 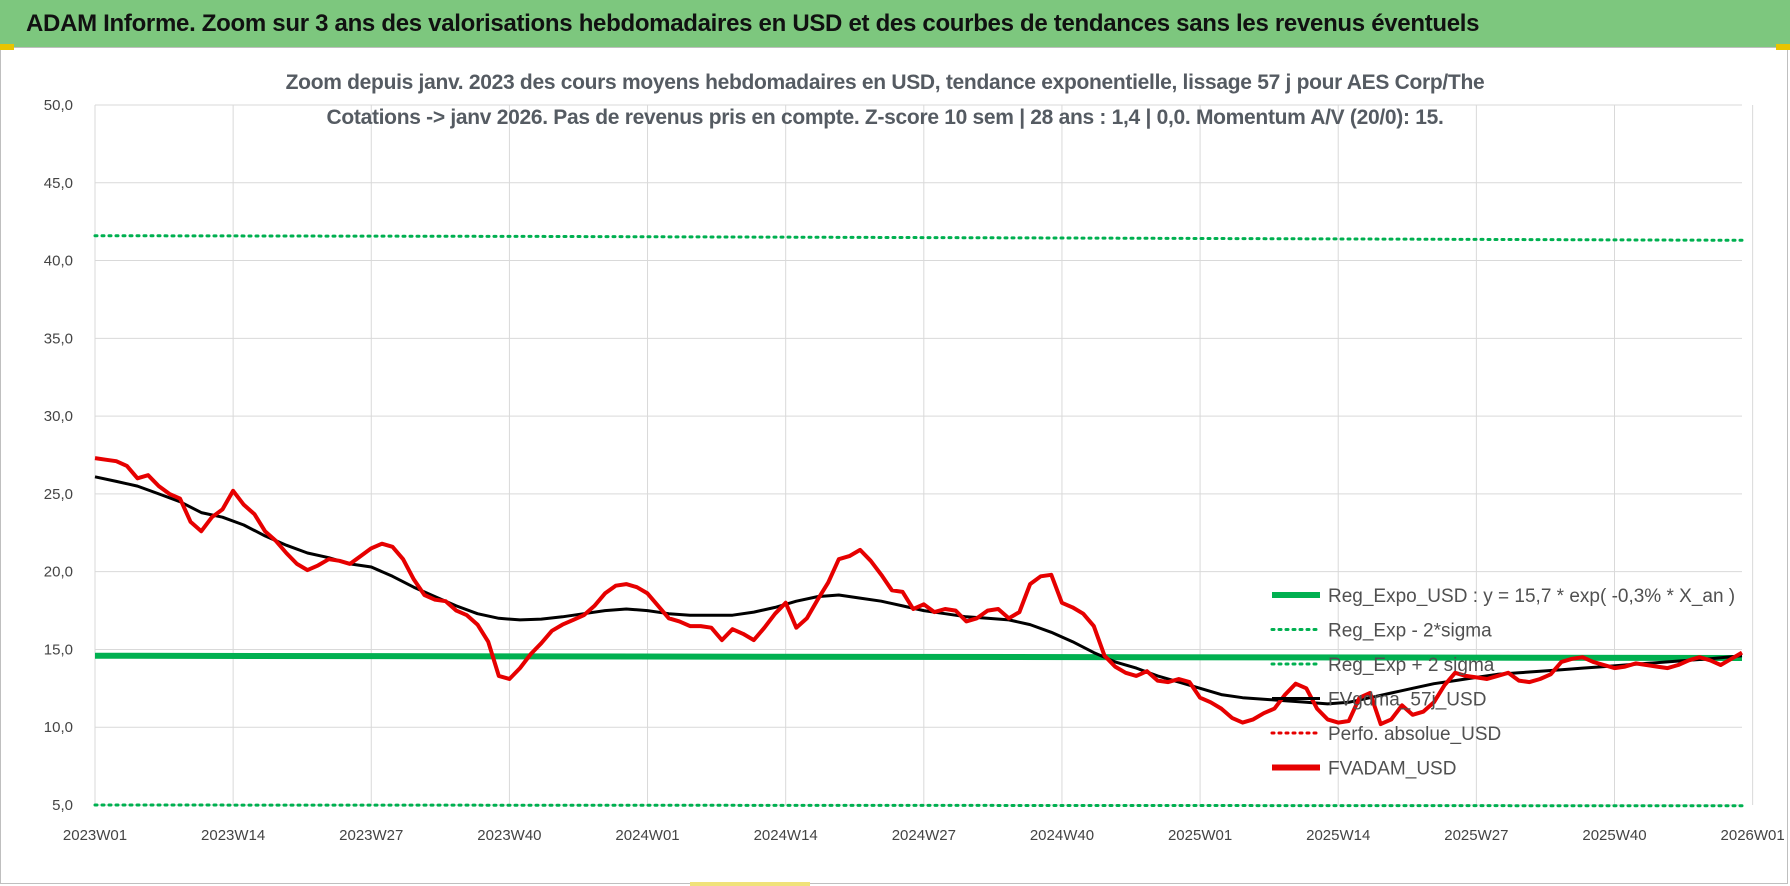 I want to click on series-reg-exp-minus-2sigma-line, so click(x=918, y=805).